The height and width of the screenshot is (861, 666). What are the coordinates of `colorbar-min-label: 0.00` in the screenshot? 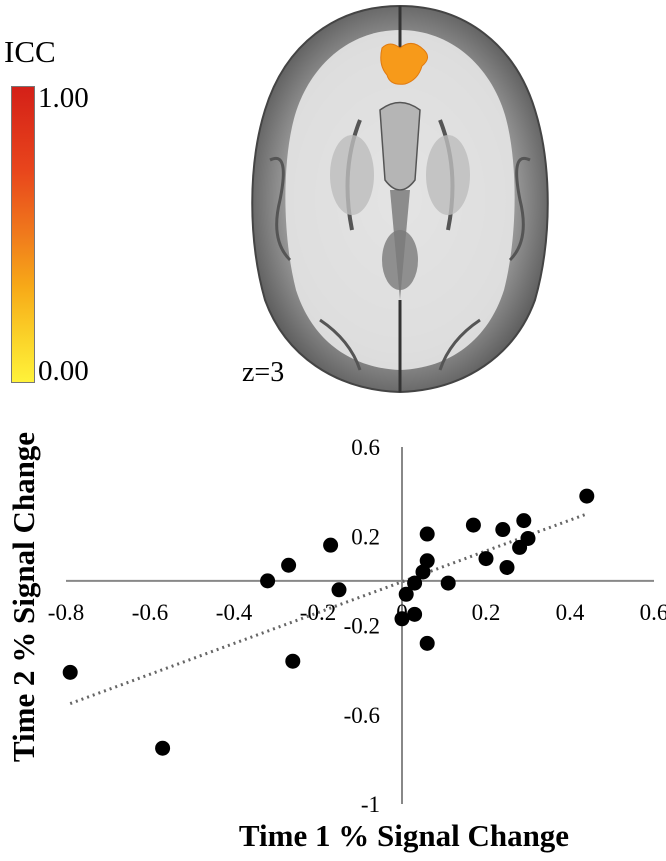 It's located at (63, 371).